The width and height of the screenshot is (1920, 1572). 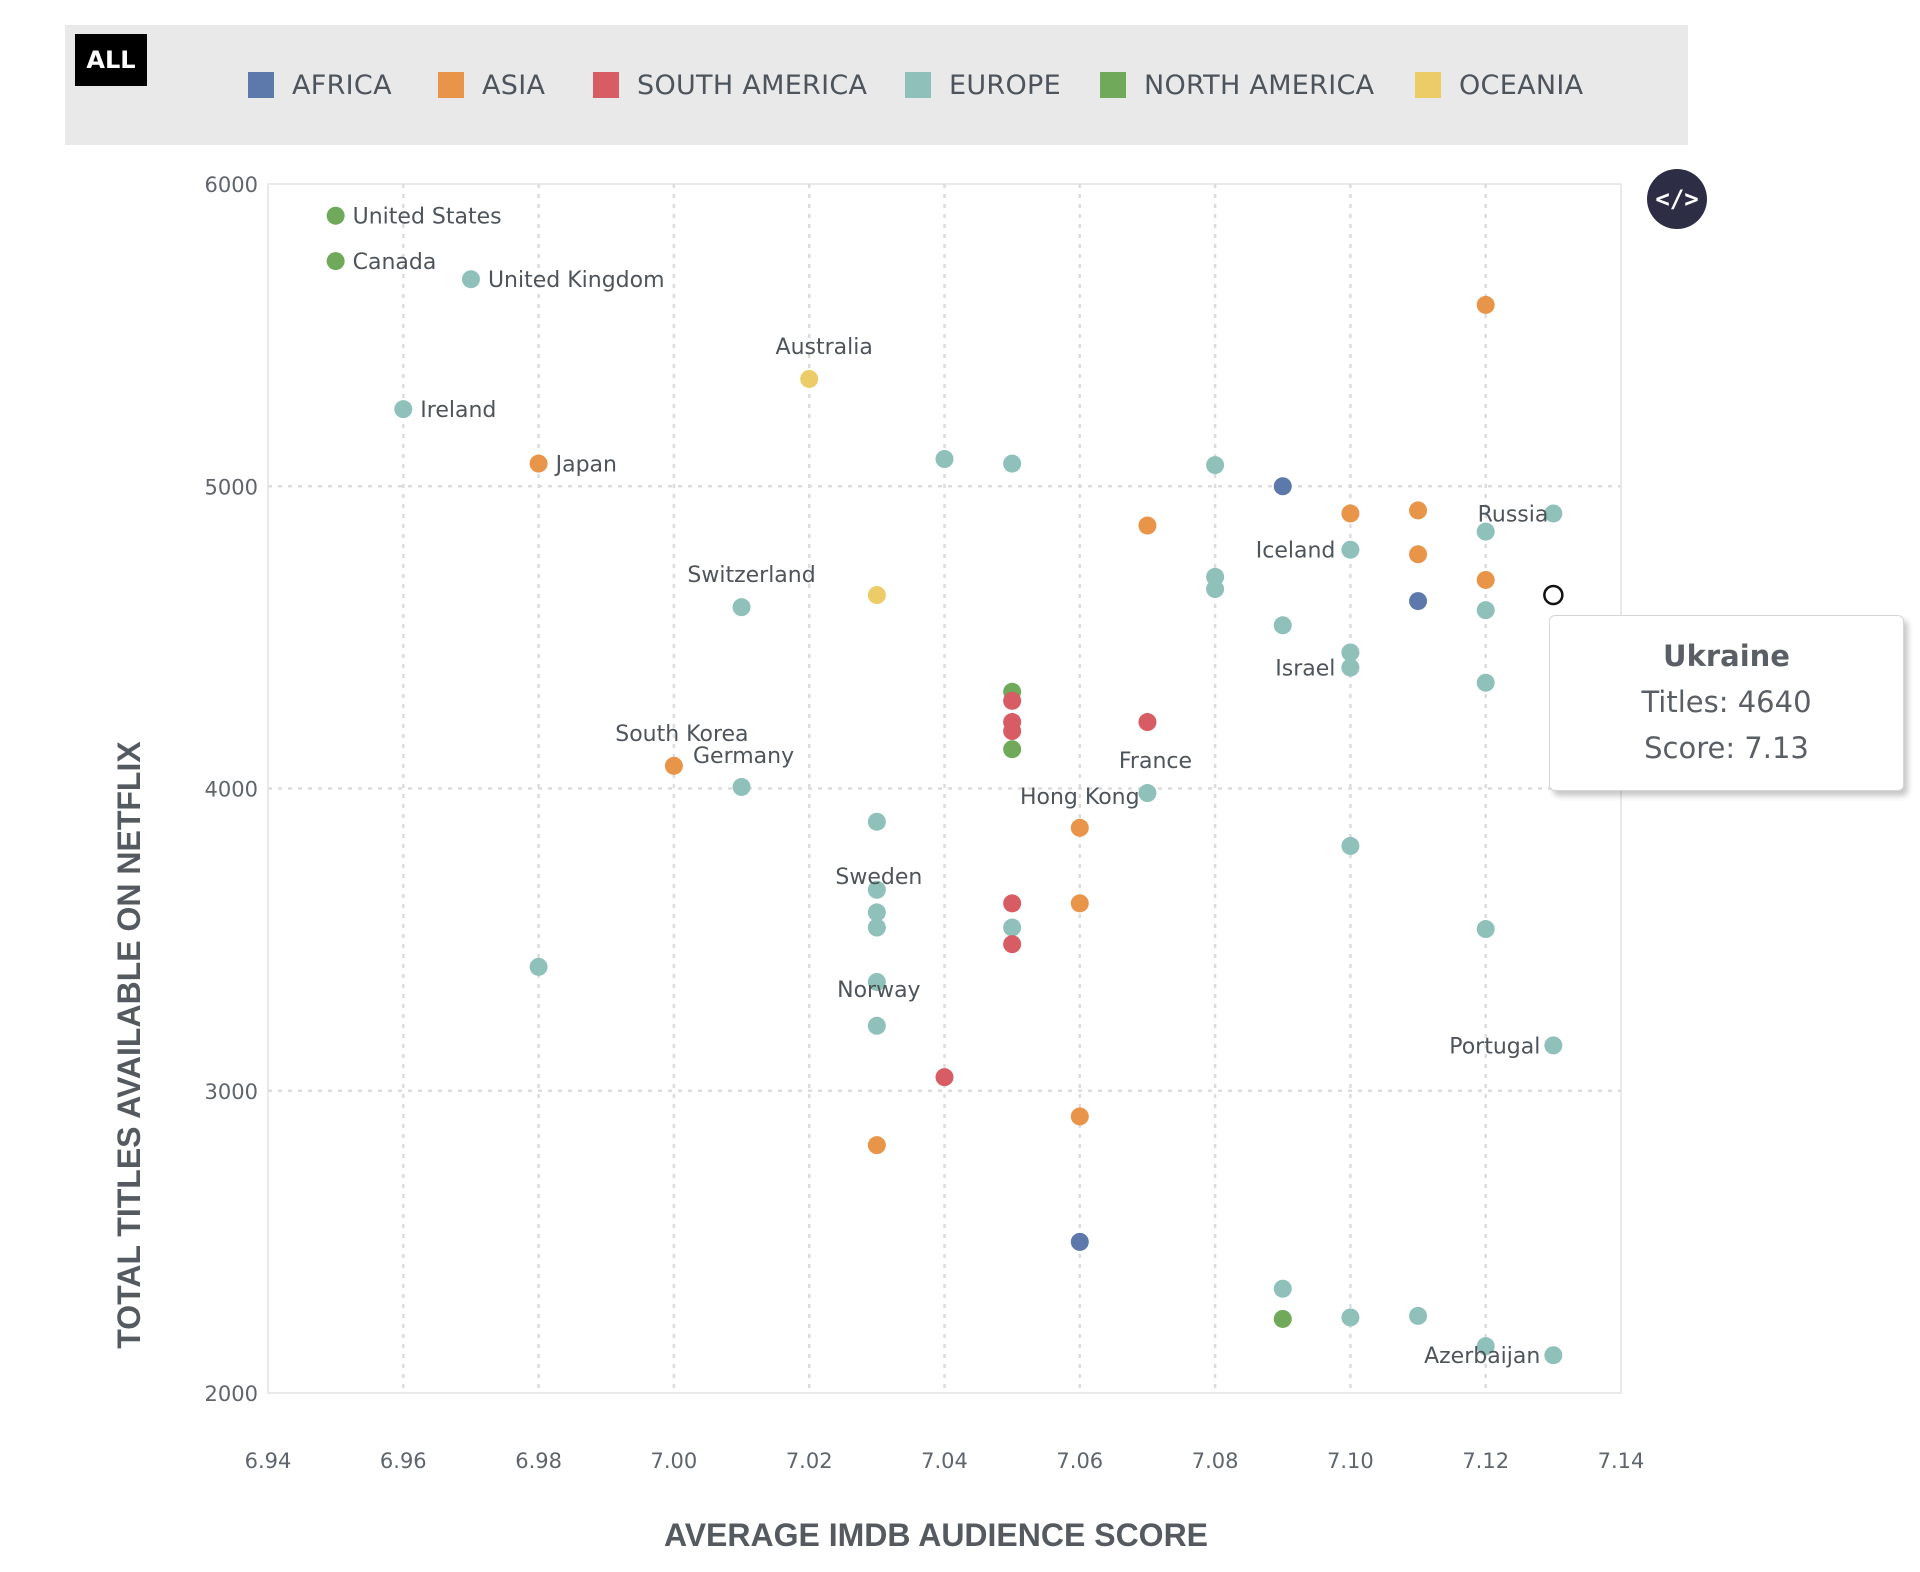 I want to click on legend-label: ASIA, so click(x=514, y=85).